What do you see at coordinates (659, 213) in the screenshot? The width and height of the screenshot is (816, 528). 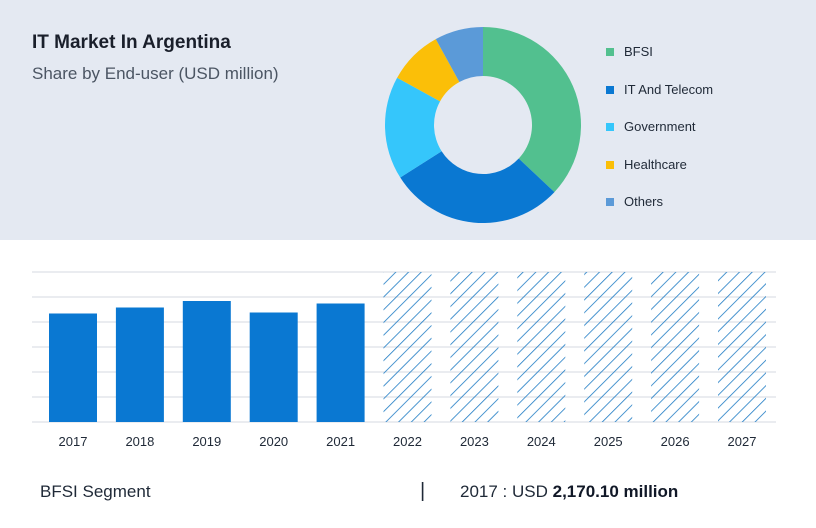 I see `legend-item: Others` at bounding box center [659, 213].